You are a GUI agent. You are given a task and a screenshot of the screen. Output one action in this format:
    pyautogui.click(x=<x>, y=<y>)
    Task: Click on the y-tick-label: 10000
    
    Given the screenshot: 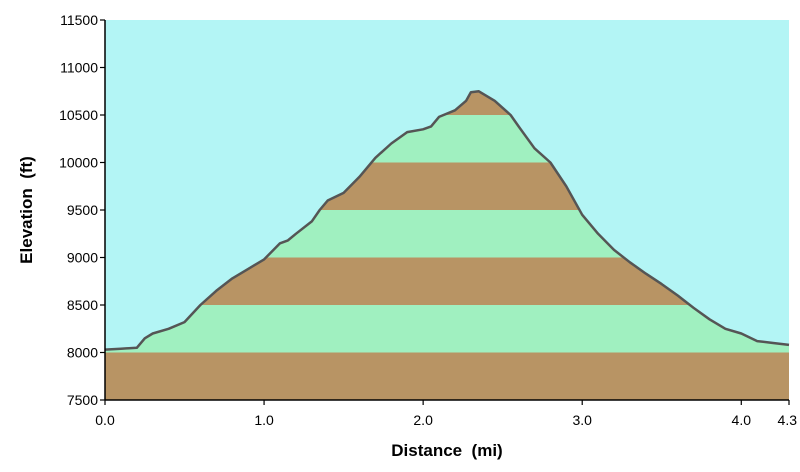 What is the action you would take?
    pyautogui.click(x=78, y=163)
    